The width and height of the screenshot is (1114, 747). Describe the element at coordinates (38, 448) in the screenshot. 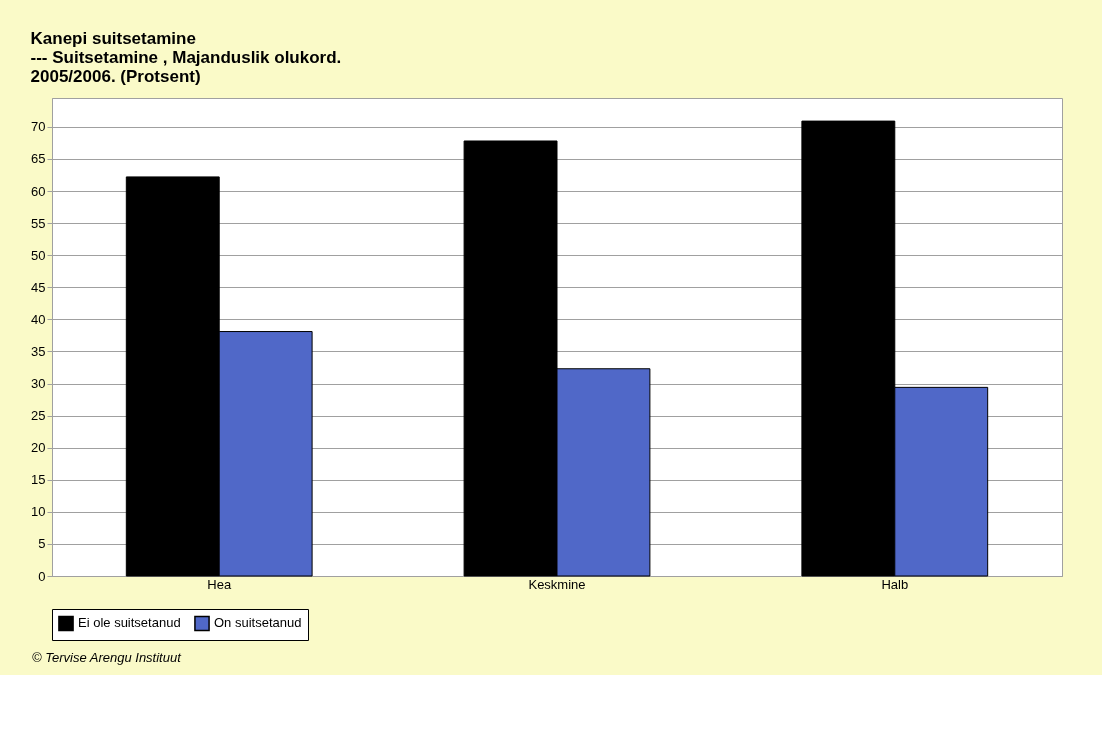

I see `y-tick-label: 20` at that location.